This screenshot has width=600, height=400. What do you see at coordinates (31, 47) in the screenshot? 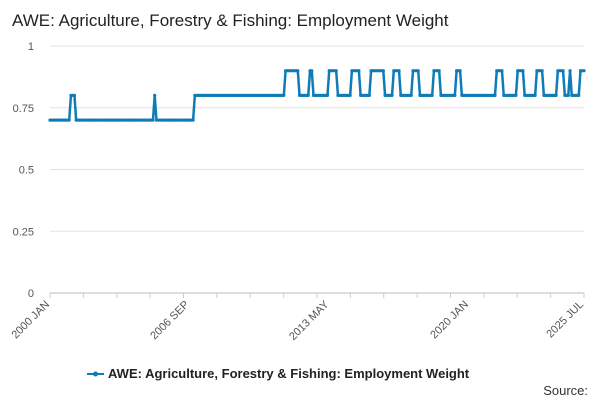
I see `y-tick-label: 1` at bounding box center [31, 47].